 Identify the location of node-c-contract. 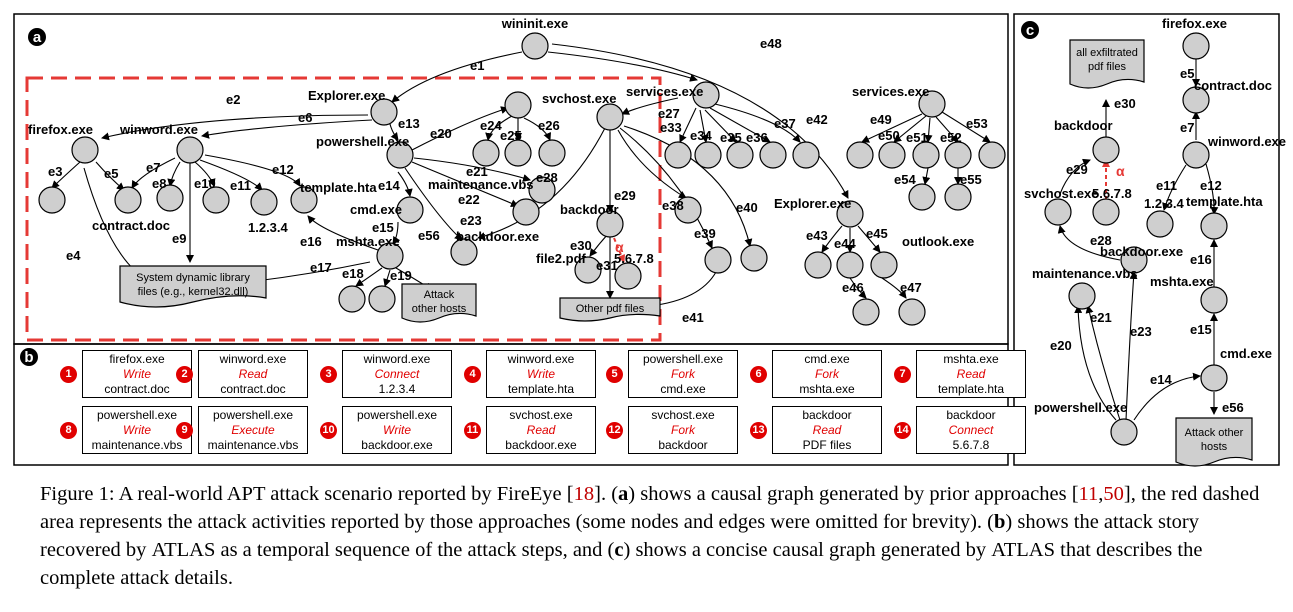
(1196, 100).